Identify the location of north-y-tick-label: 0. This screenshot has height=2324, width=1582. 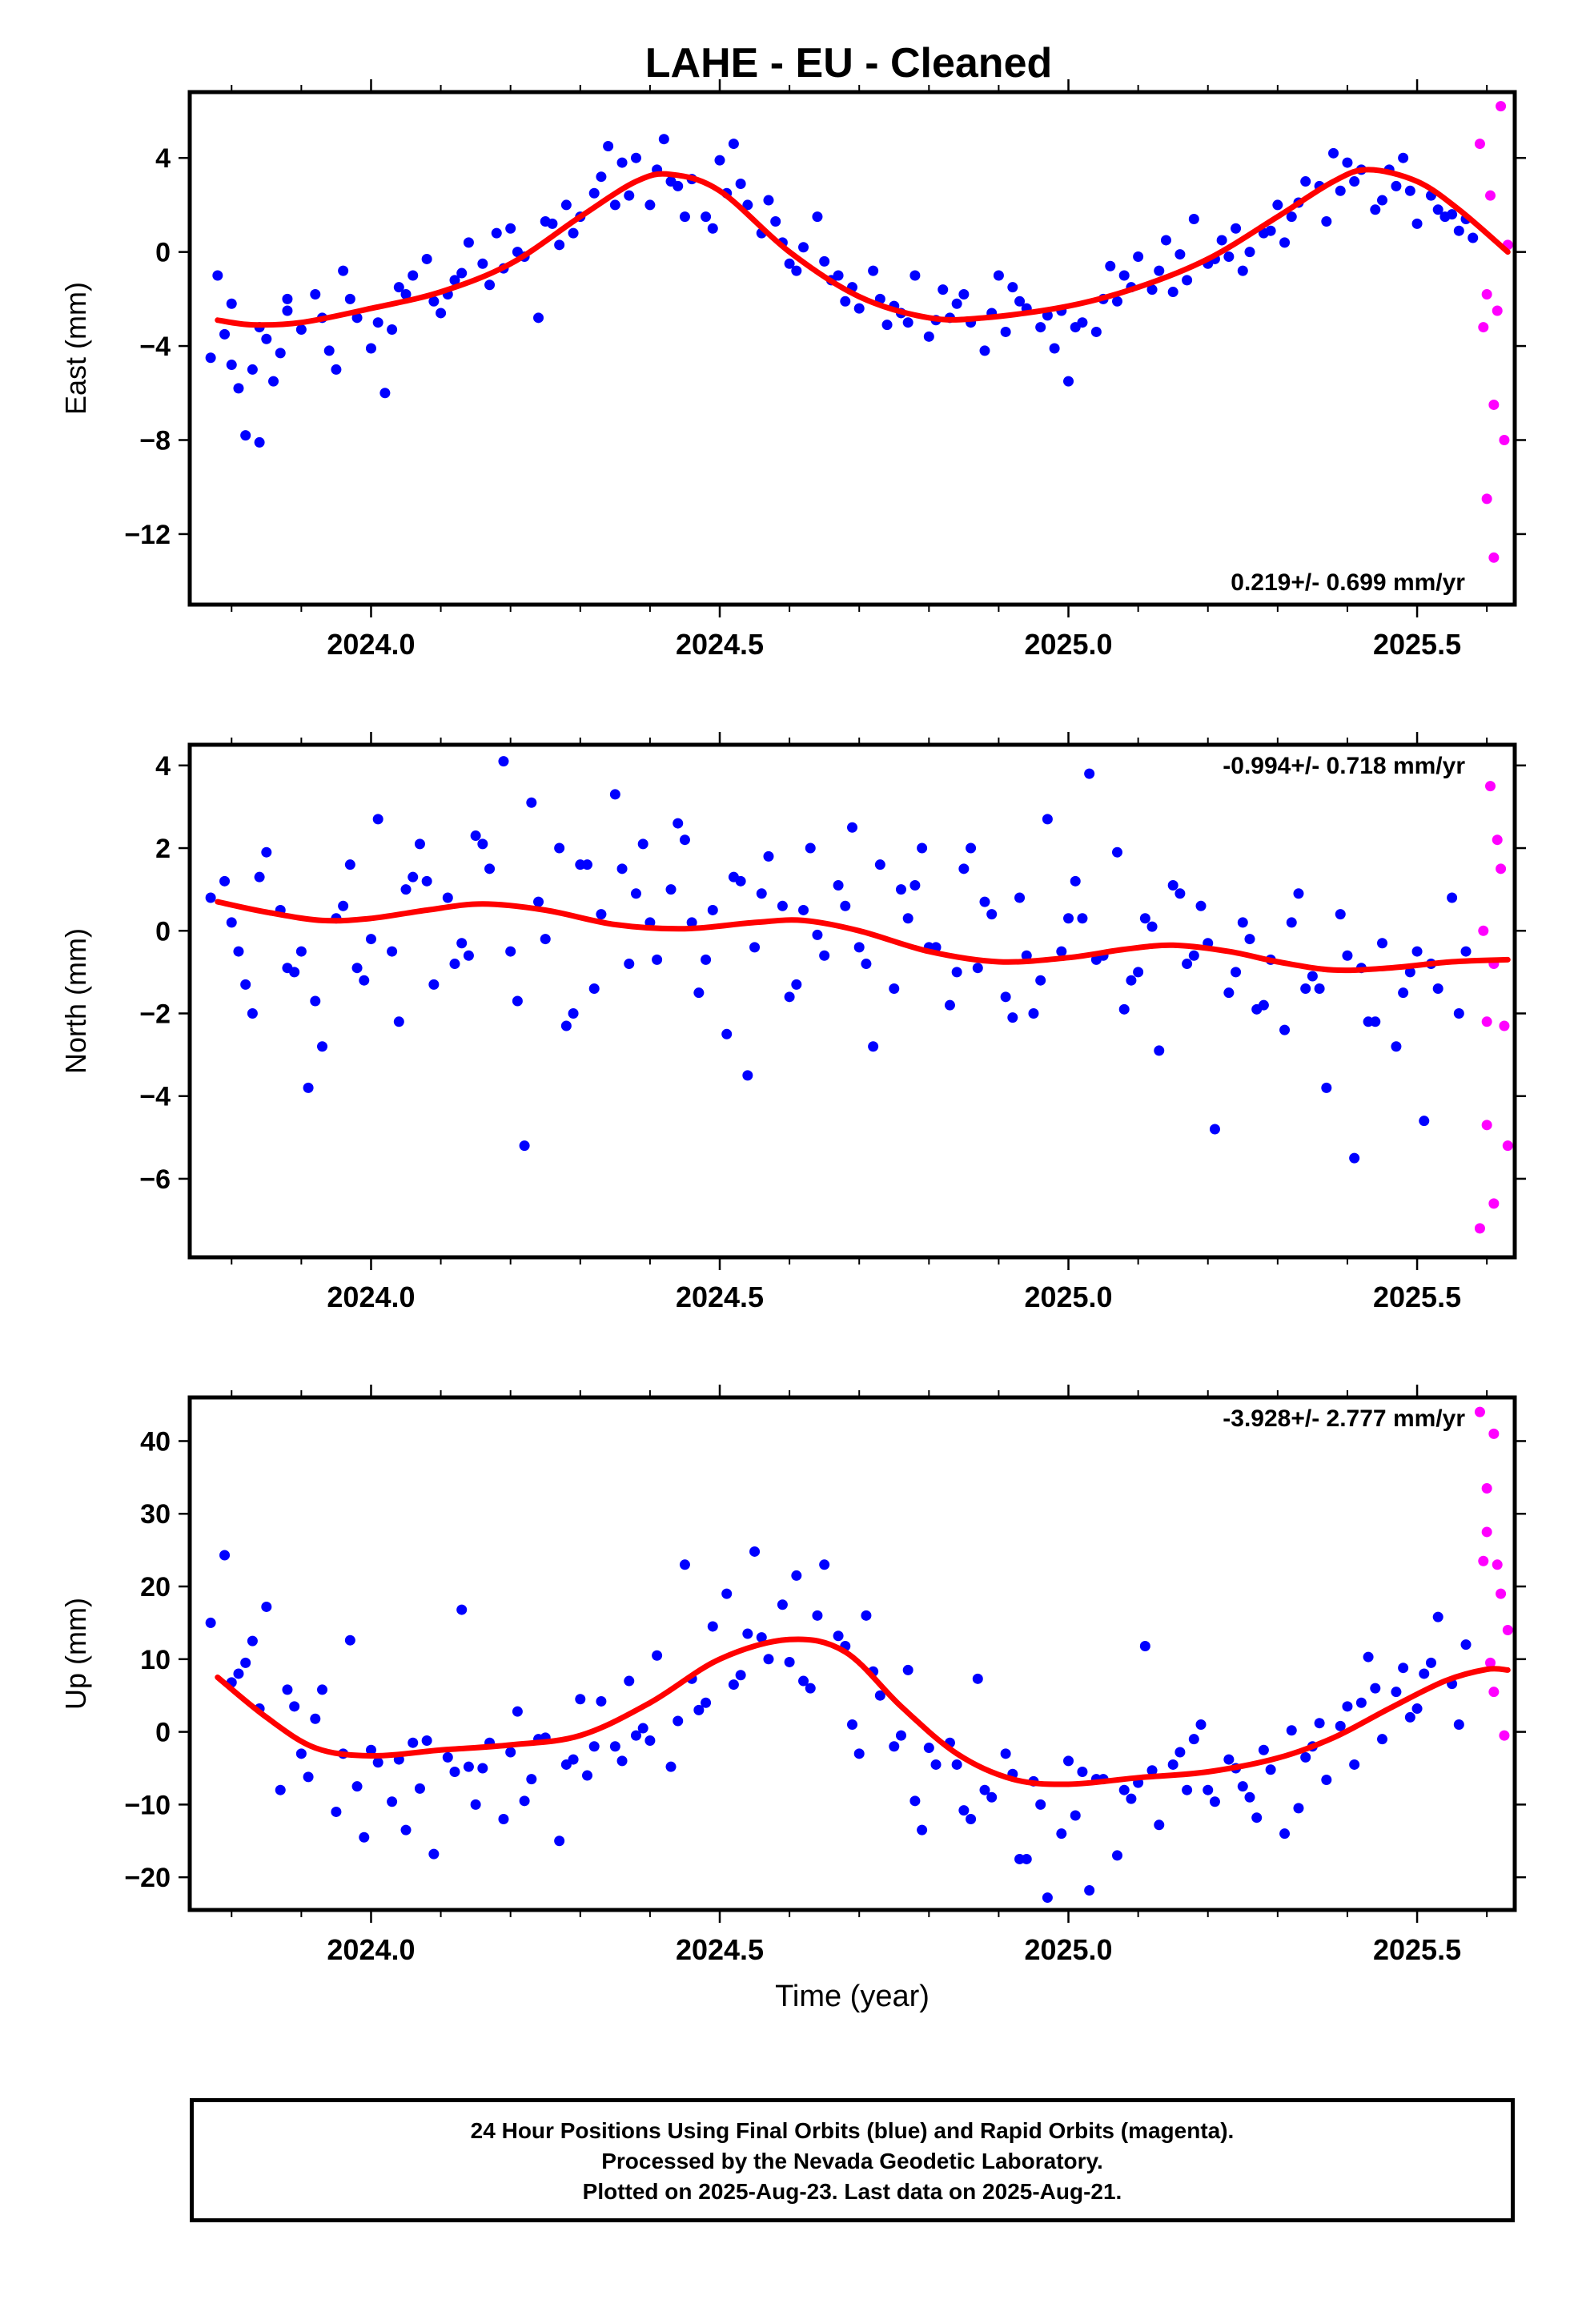
(163, 932).